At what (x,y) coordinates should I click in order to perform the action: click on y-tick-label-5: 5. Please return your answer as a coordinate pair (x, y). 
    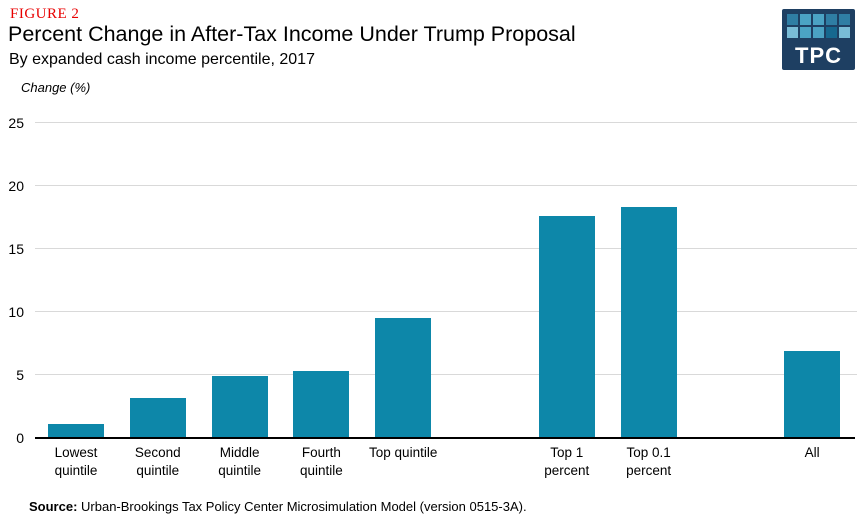
    Looking at the image, I should click on (20, 374).